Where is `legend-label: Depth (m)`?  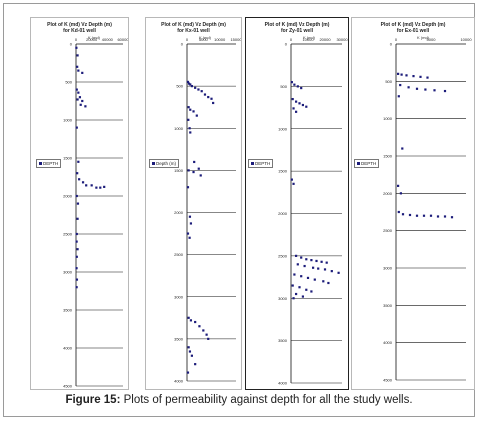
legend-label: Depth (m) is located at coordinates (166, 163).